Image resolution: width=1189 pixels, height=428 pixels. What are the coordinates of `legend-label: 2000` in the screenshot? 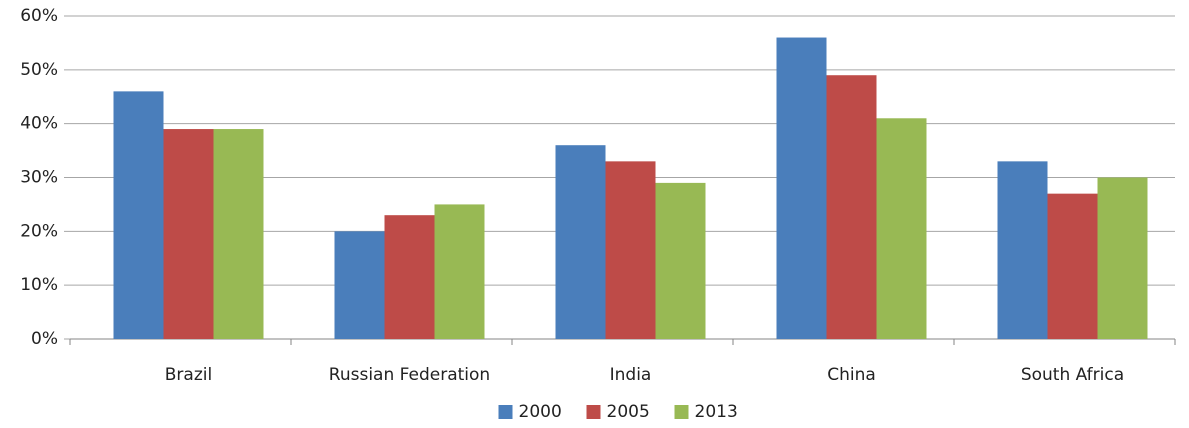 It's located at (540, 412).